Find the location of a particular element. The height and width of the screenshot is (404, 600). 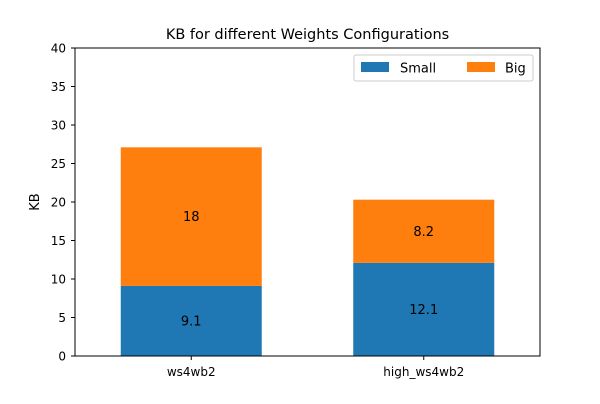

y-tick-label: 40 is located at coordinates (58, 49).